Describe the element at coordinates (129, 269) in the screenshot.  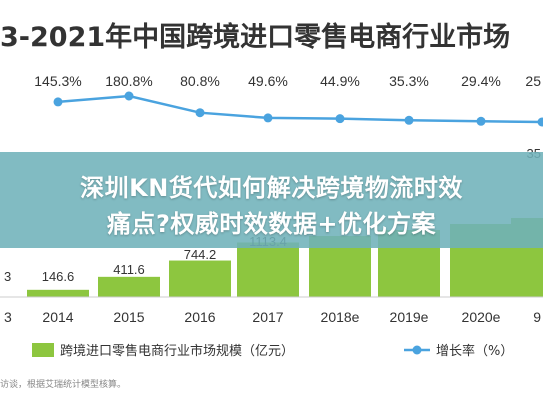
I see `bar-value-label: 411.6` at that location.